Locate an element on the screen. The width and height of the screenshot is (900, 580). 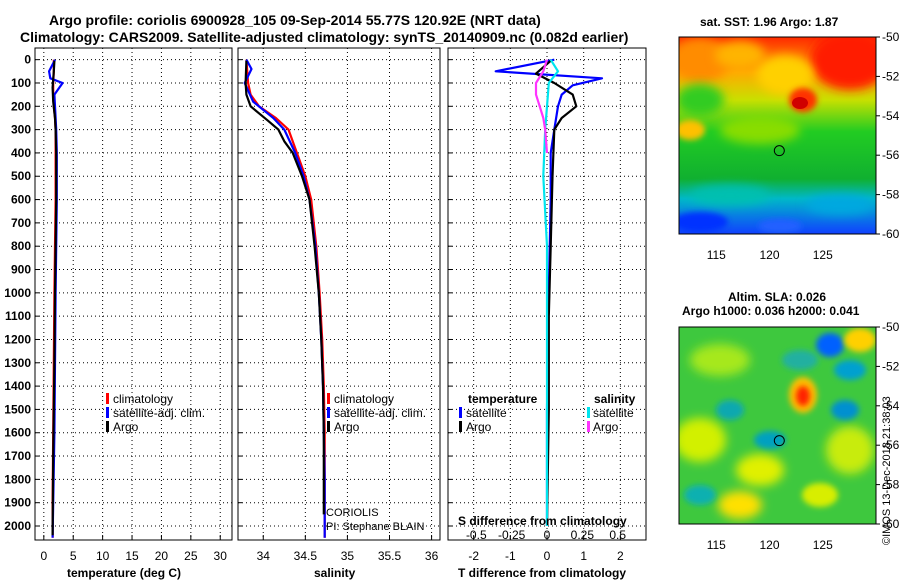
sla-map-title1: Altim. SLA: 0.026 is located at coordinates (777, 297).